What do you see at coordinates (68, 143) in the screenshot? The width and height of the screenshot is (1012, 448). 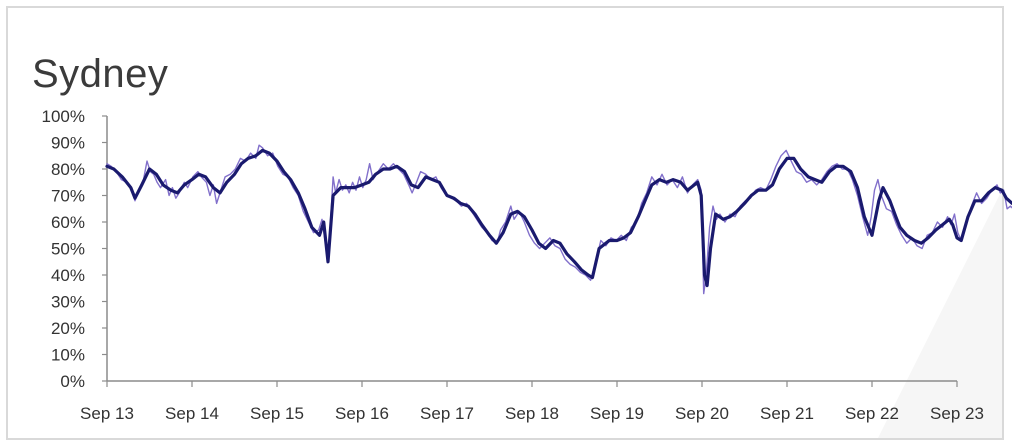 I see `y-tick-label: 90%` at bounding box center [68, 143].